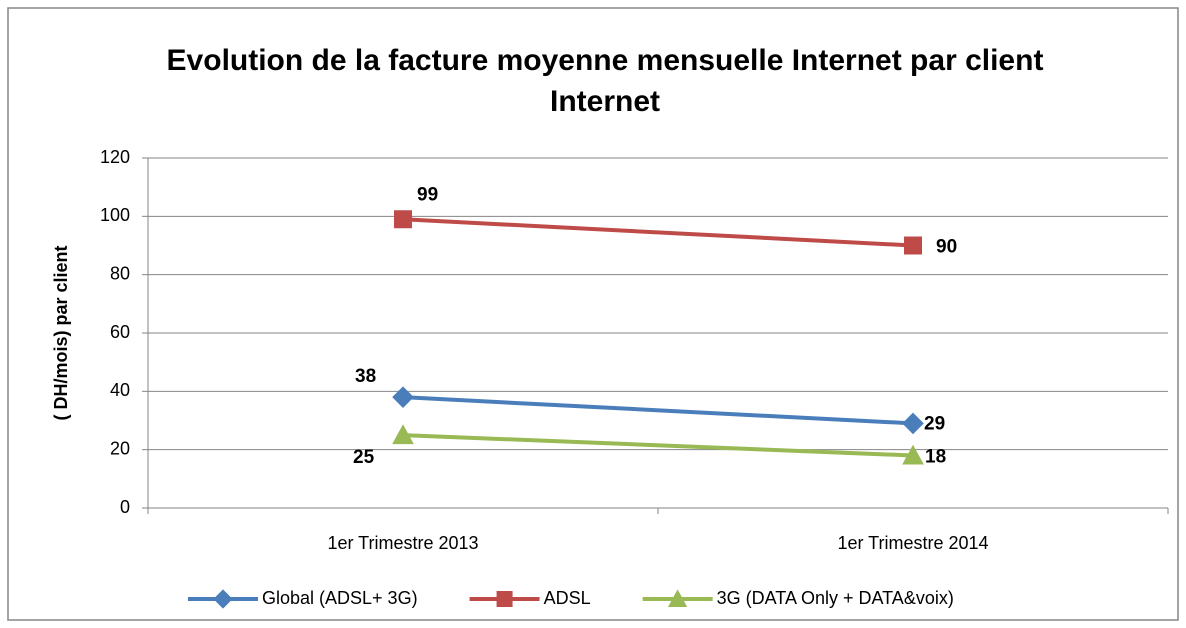  I want to click on y-tick-label: 40, so click(120, 390).